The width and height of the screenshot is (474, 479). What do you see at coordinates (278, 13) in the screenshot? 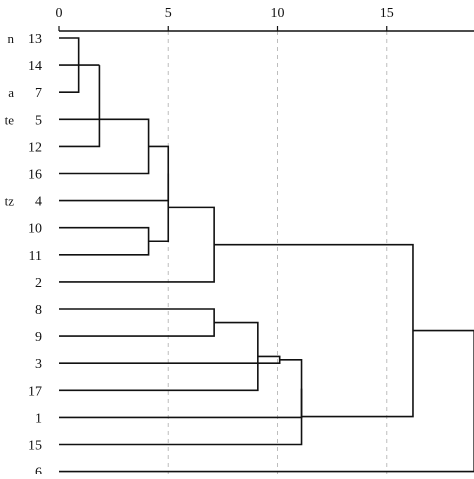
I see `x-tick-label-10: 10` at bounding box center [278, 13].